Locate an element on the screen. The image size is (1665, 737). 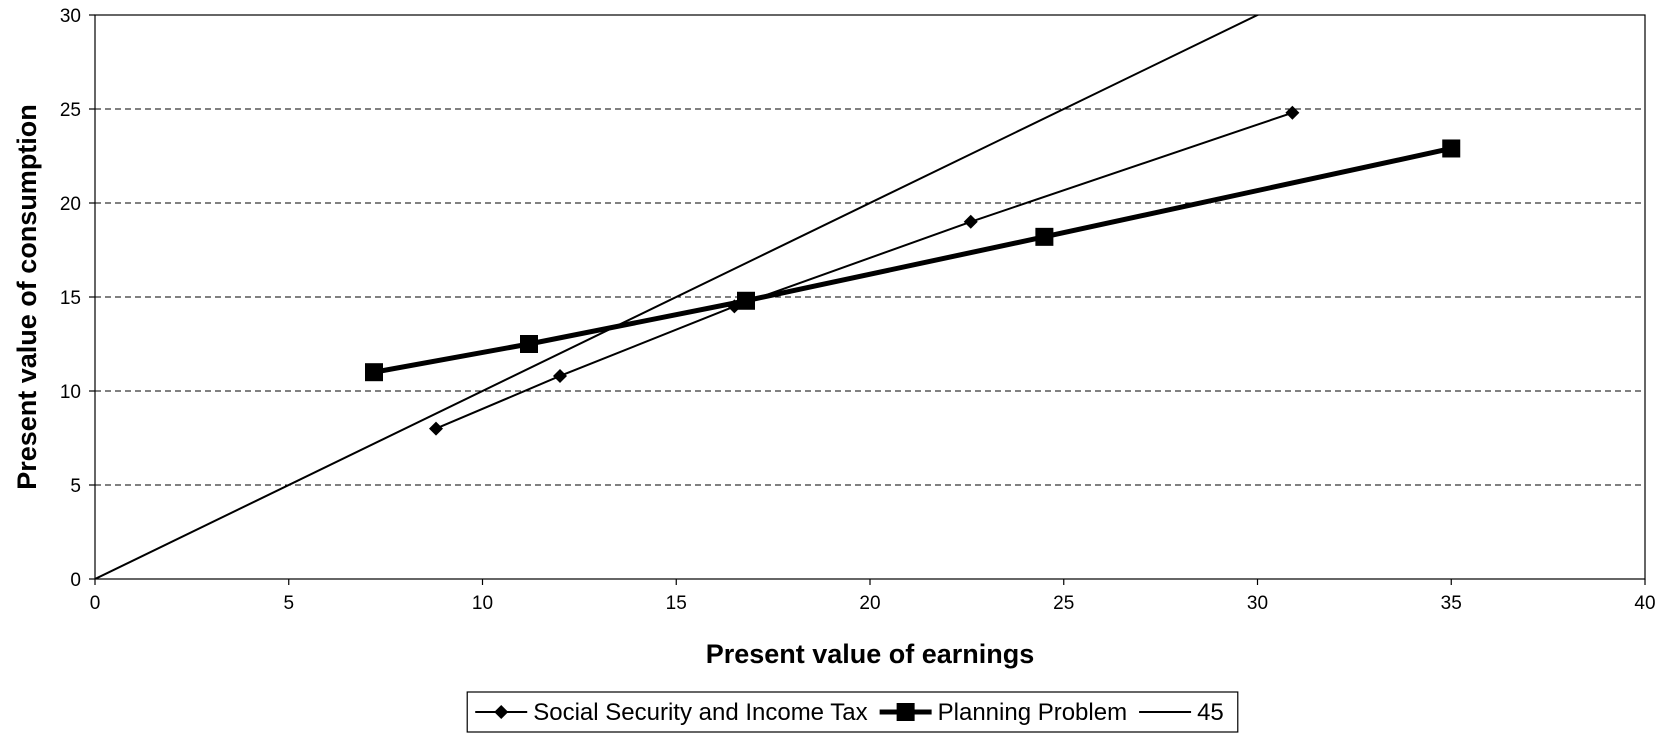
legend-item-1: Planning Problem is located at coordinates (1003, 712).